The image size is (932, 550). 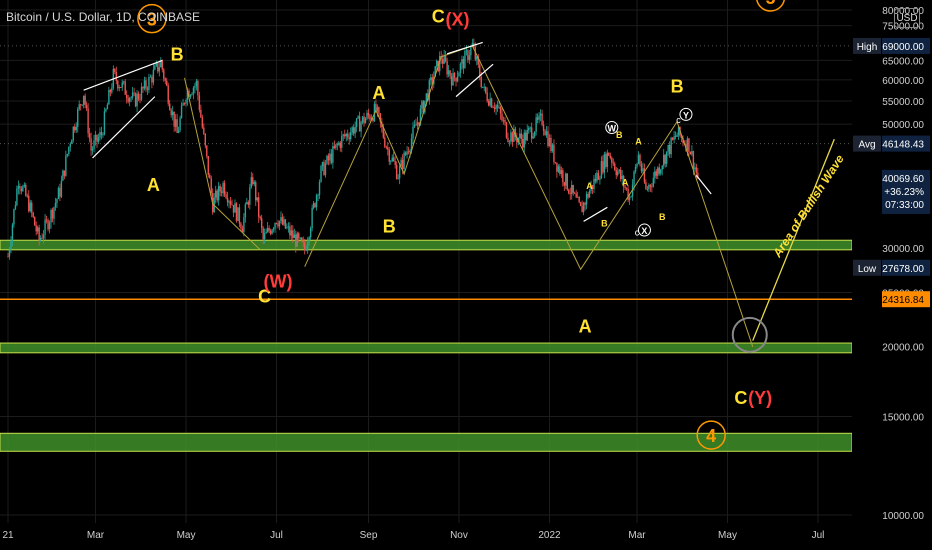 What do you see at coordinates (426, 442) in the screenshot?
I see `support-zone` at bounding box center [426, 442].